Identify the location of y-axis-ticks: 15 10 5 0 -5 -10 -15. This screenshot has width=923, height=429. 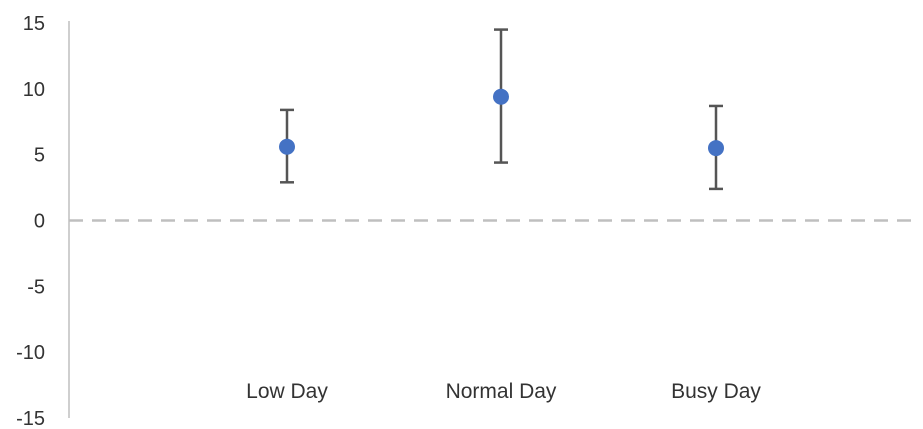
(30, 221).